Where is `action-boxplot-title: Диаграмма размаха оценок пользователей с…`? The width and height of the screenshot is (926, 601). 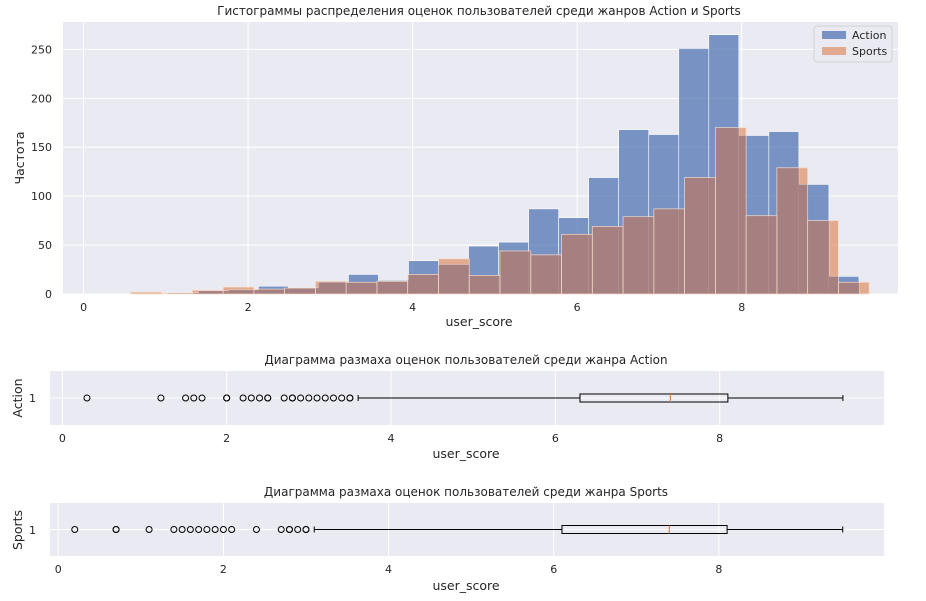 action-boxplot-title: Диаграмма размаха оценок пользователей с… is located at coordinates (465, 360).